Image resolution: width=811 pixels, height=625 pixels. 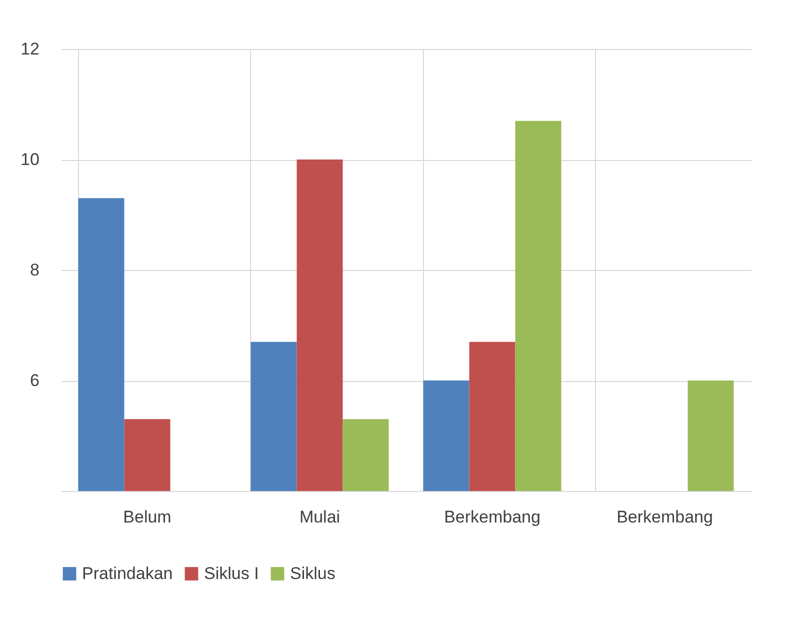 What do you see at coordinates (35, 380) in the screenshot?
I see `y-tick-label: 6` at bounding box center [35, 380].